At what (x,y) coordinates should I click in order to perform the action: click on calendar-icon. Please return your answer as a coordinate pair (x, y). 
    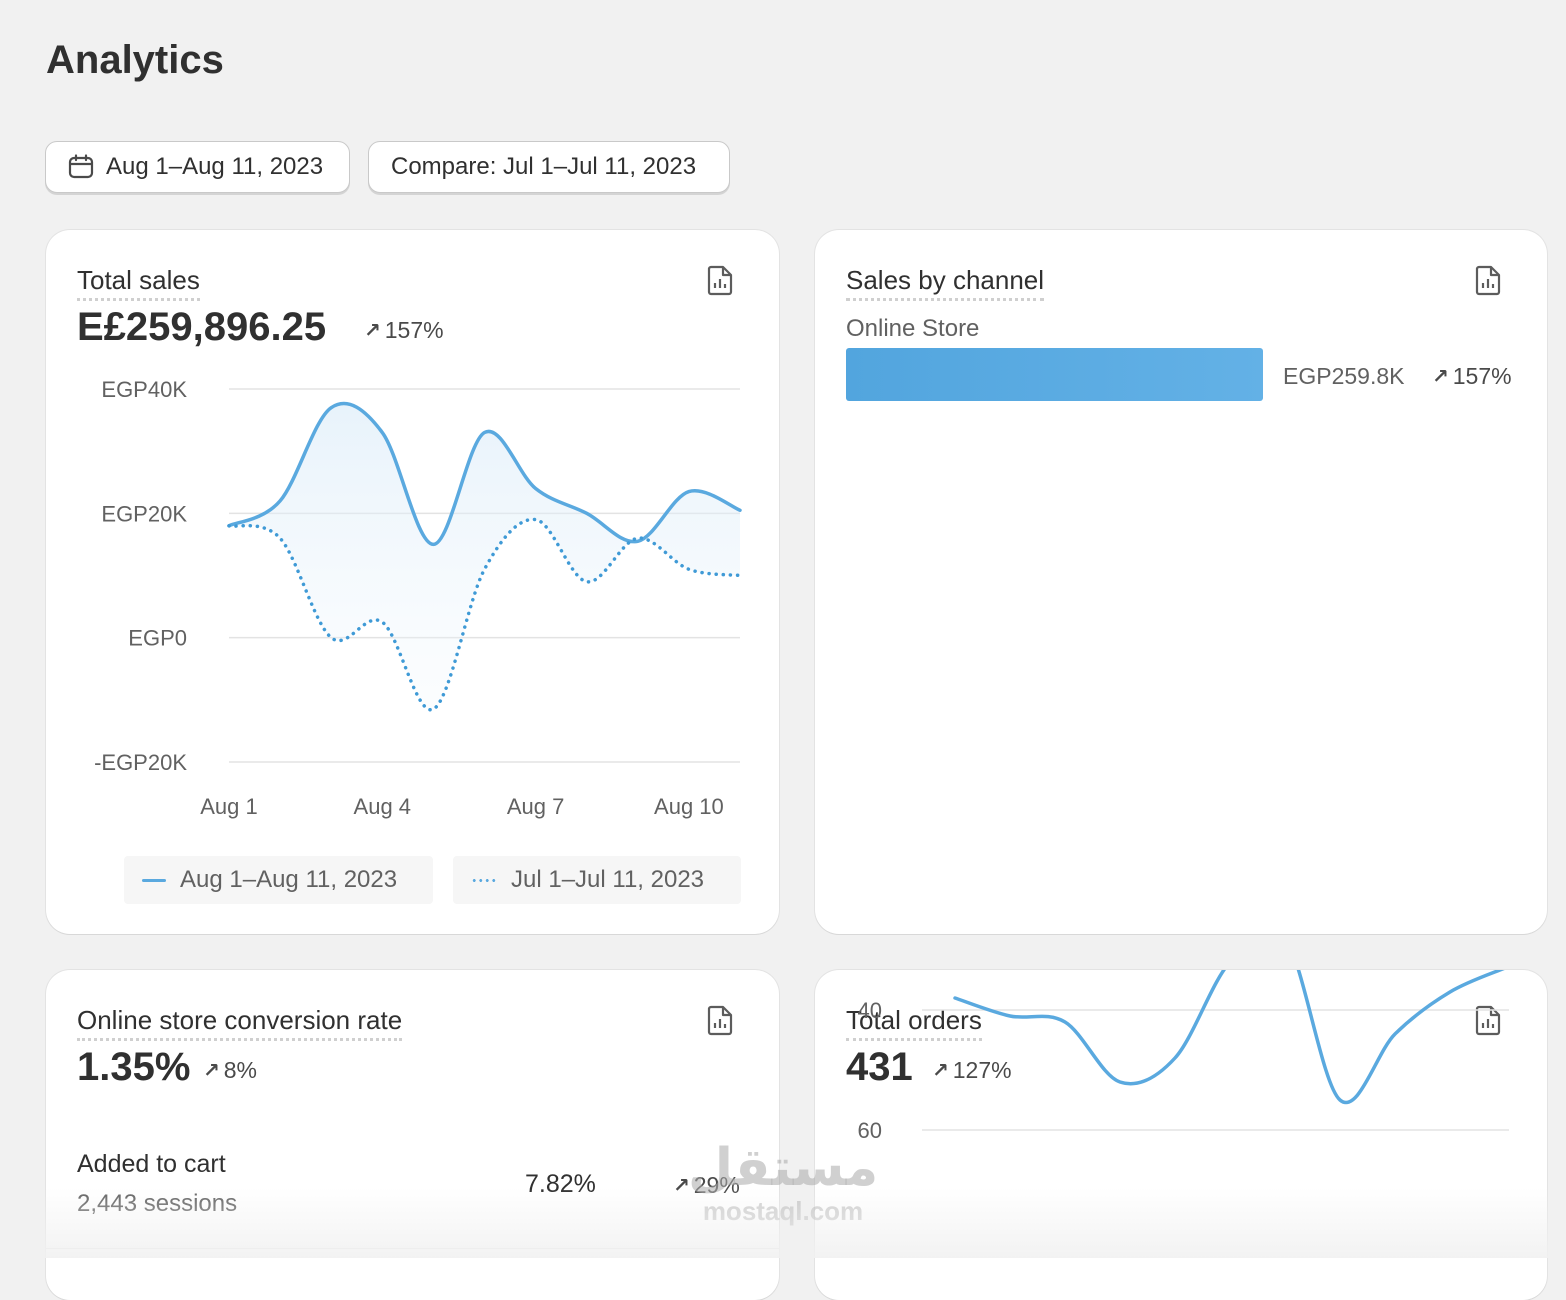
    Looking at the image, I should click on (81, 166).